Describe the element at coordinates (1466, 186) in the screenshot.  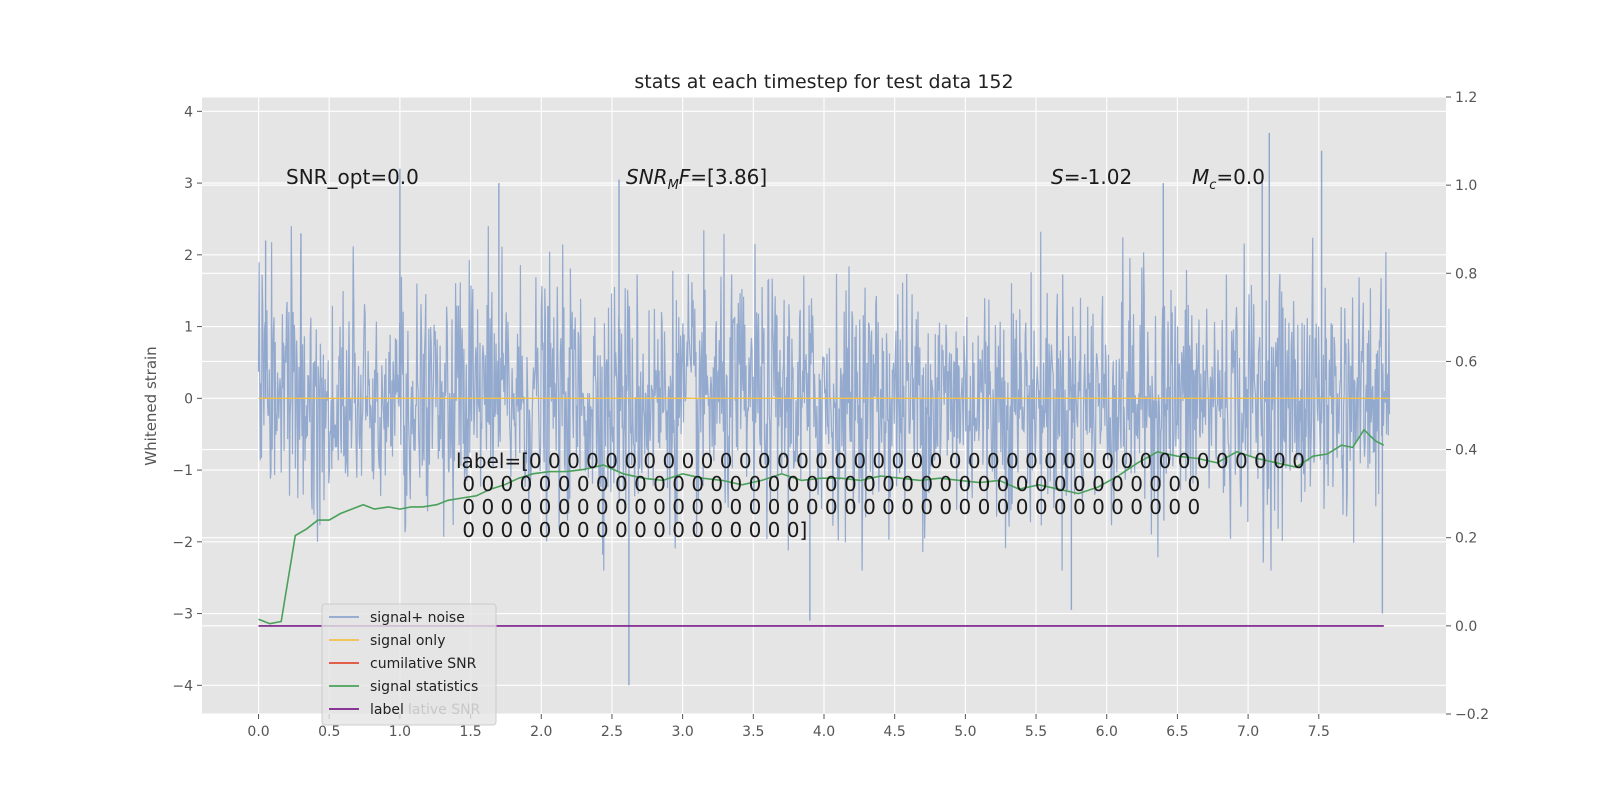
I see `y2-tick-label: 1.0` at that location.